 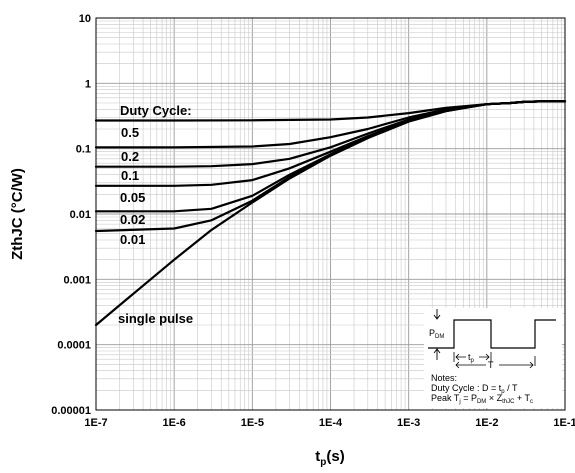 What do you see at coordinates (174, 423) in the screenshot?
I see `x-tick-label: 1E-6` at bounding box center [174, 423].